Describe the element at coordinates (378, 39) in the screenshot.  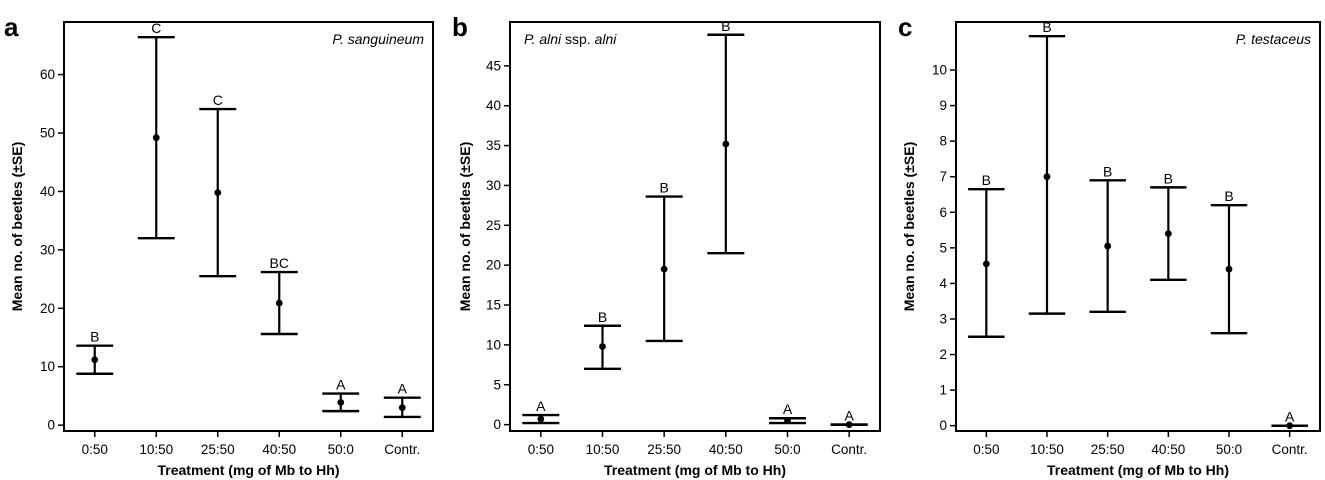
I see `species-label: P. sanguineum` at that location.